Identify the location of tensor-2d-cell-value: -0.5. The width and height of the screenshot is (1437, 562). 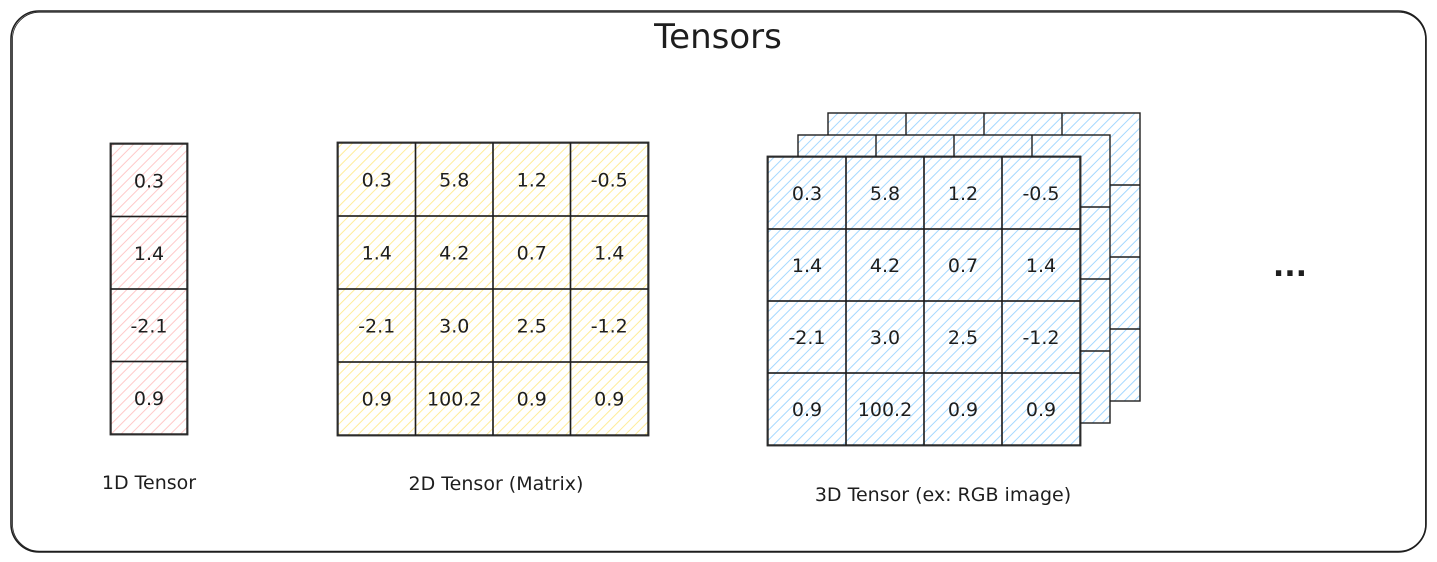
(609, 181).